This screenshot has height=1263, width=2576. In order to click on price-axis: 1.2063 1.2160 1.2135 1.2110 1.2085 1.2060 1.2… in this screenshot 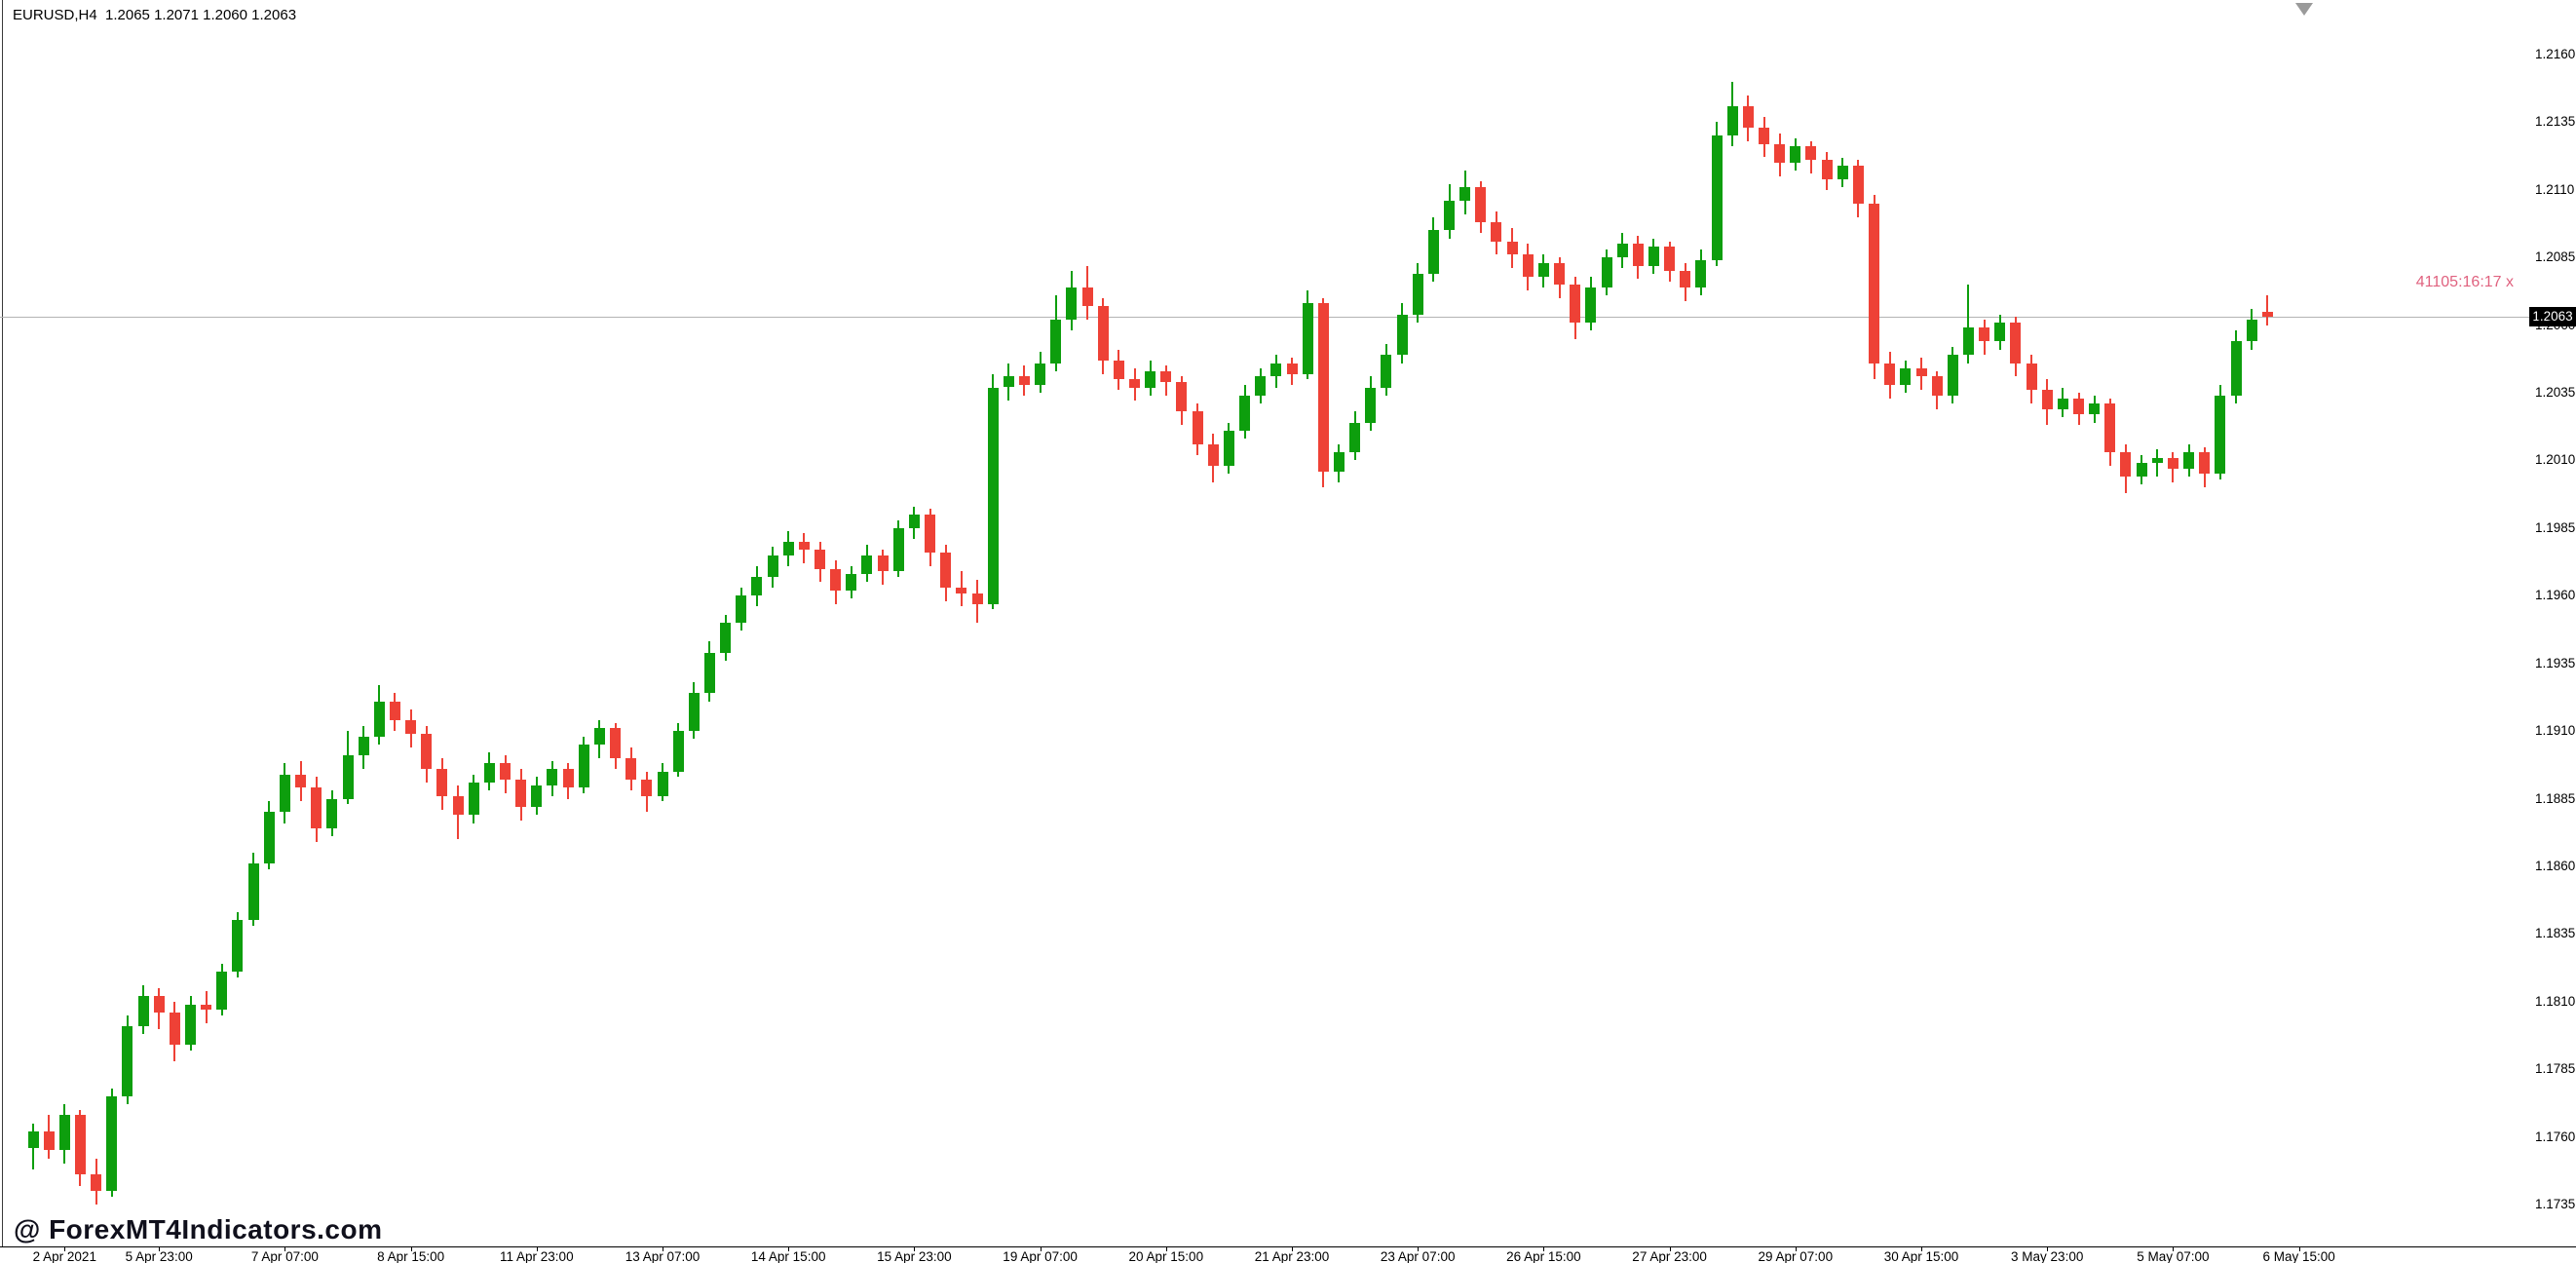, I will do `click(2552, 623)`.